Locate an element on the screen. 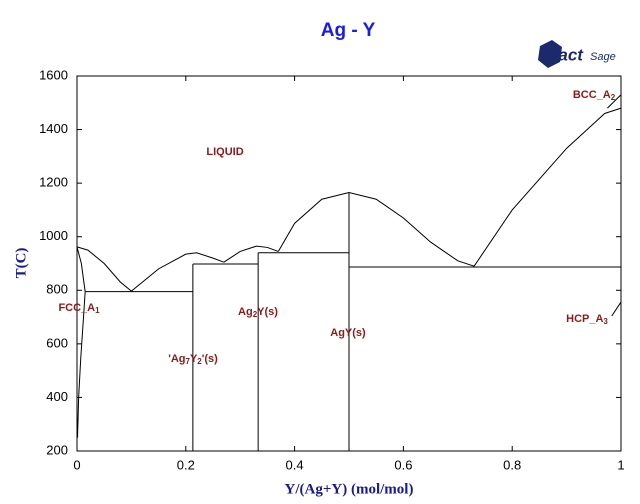 The height and width of the screenshot is (504, 640). y-tick-label: 400 is located at coordinates (57, 396).